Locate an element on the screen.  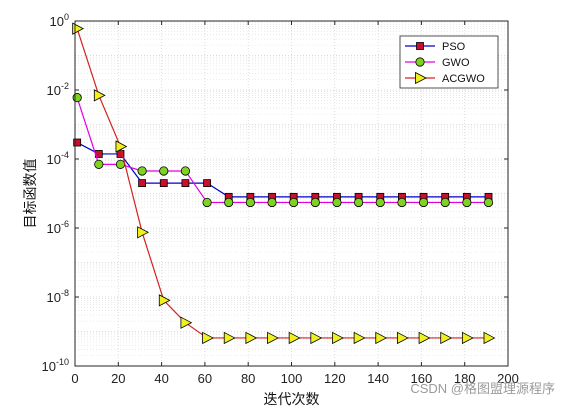
y-tick-label: 10⁻¹⁰ is located at coordinates (55, 365).